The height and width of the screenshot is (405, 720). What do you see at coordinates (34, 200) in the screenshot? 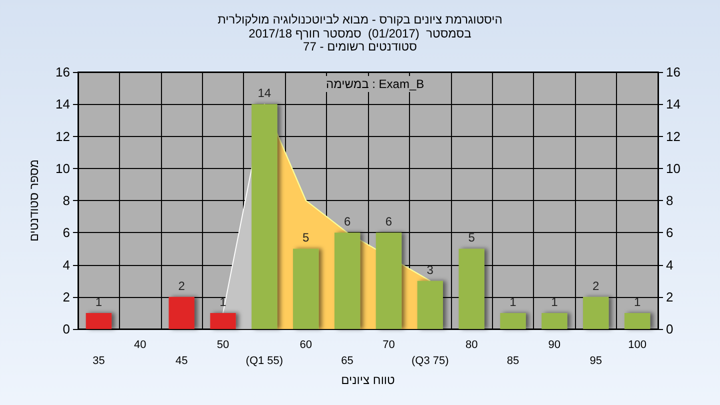
I see `y-axis-title: מספר סטודנטים` at bounding box center [34, 200].